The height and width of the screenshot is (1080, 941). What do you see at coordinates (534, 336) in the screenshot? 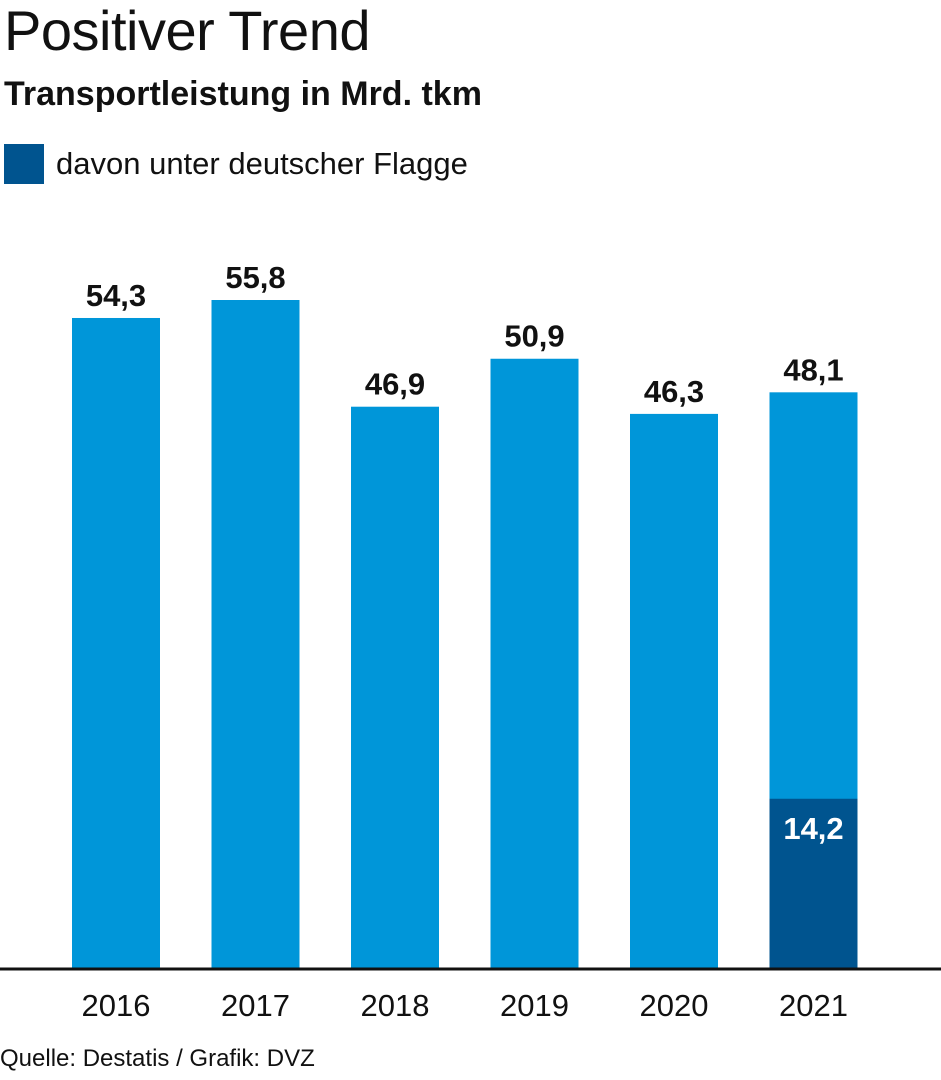
I see `value-label-2019: 50,9` at bounding box center [534, 336].